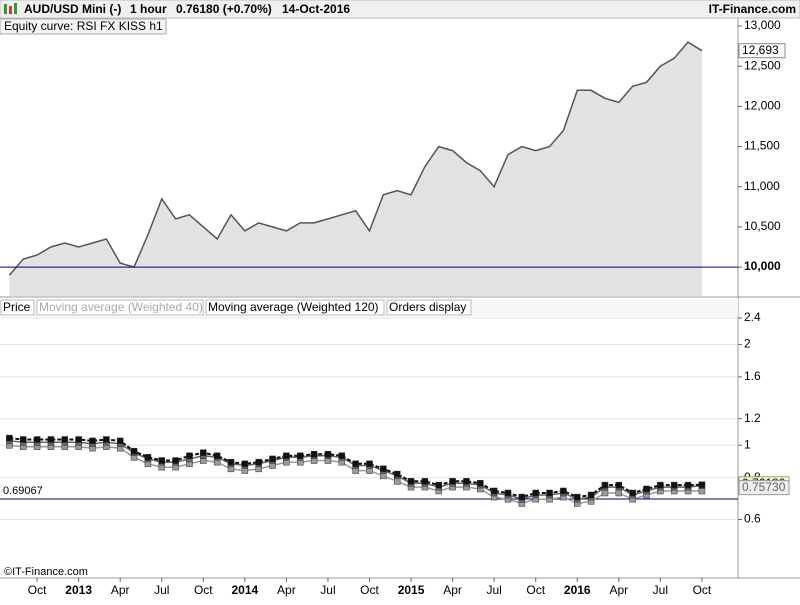 Image resolution: width=800 pixels, height=605 pixels. What do you see at coordinates (762, 65) in the screenshot?
I see `y-tick-label: 12,500` at bounding box center [762, 65].